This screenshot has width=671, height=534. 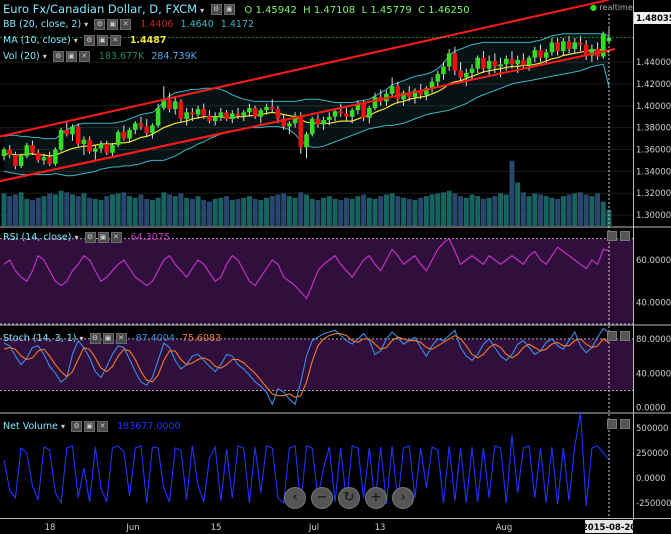 I want to click on symbol-dropdown-icon: ▾, so click(x=202, y=10).